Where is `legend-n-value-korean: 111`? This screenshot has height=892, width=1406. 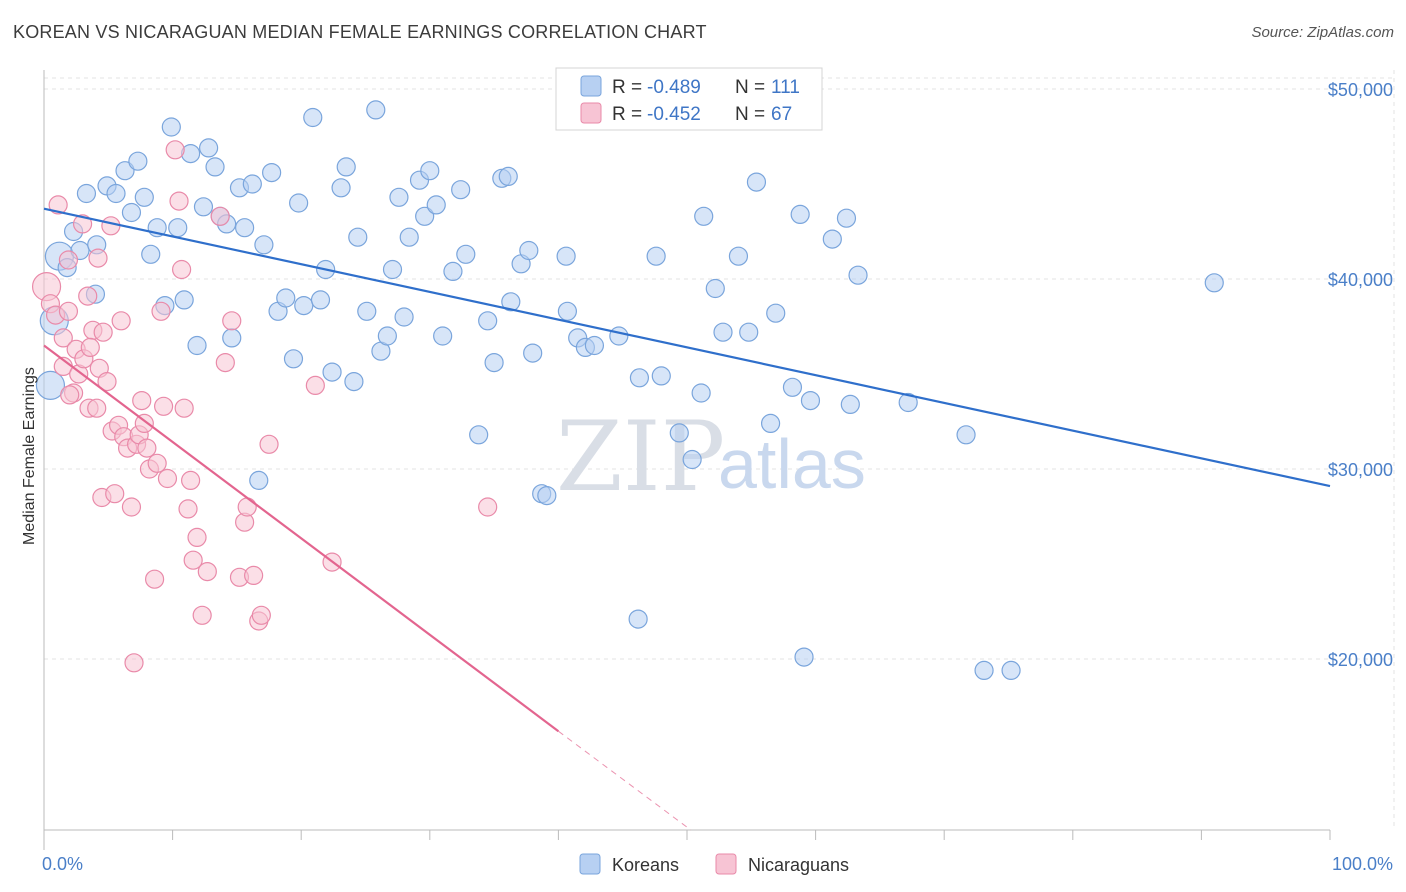 legend-n-value-korean: 111 is located at coordinates (785, 87).